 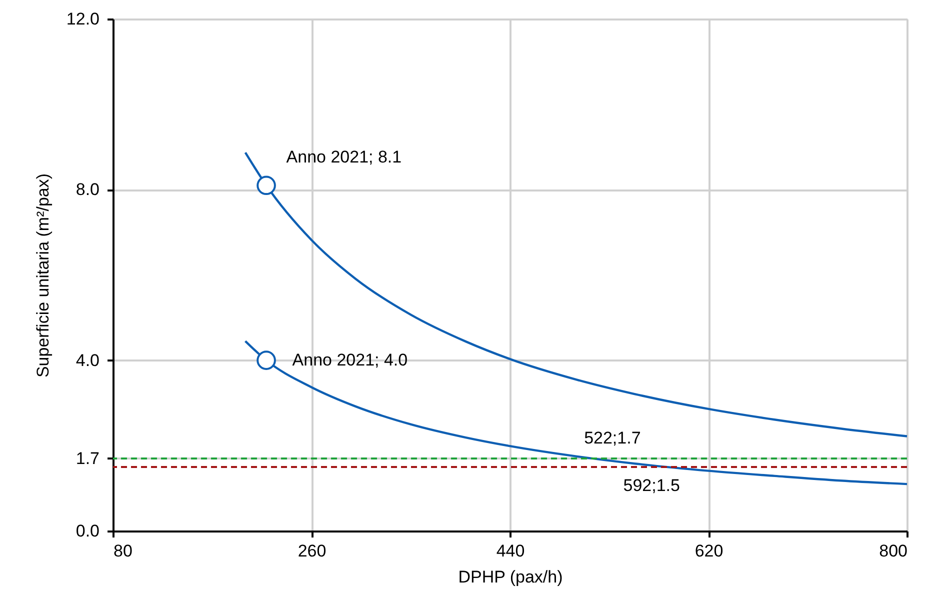 I want to click on annotation: Anno 2021; 8.1, so click(x=344, y=156).